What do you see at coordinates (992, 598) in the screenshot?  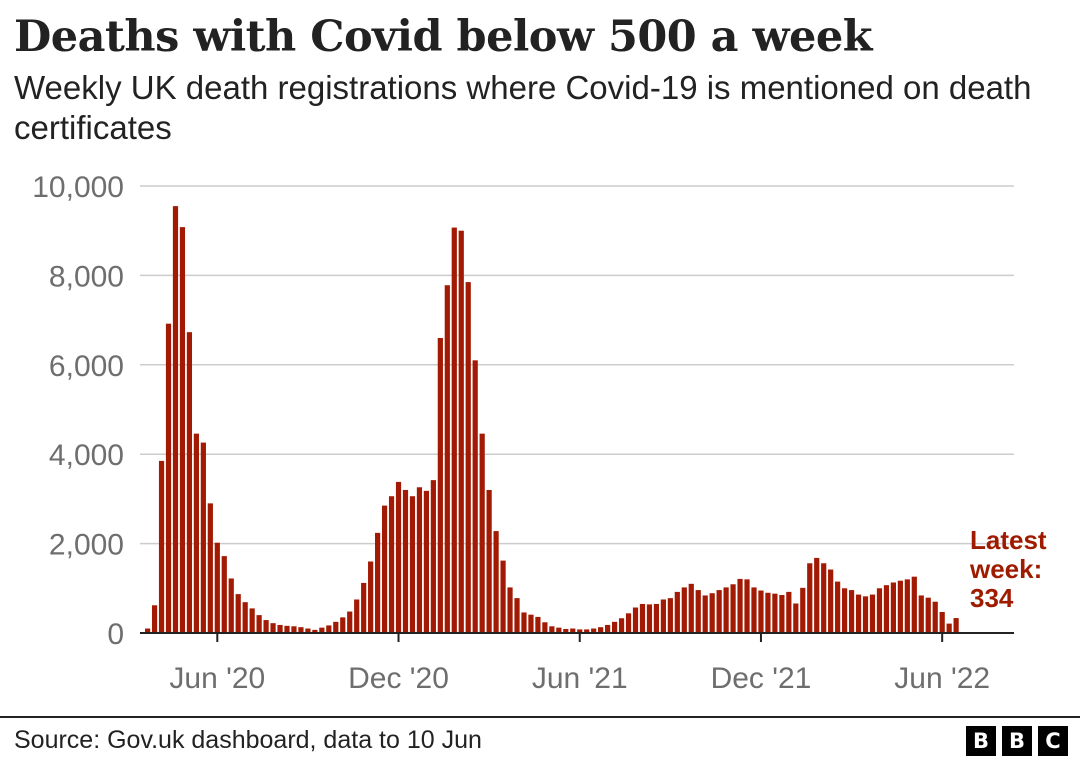 I see `annotation-value: 334` at bounding box center [992, 598].